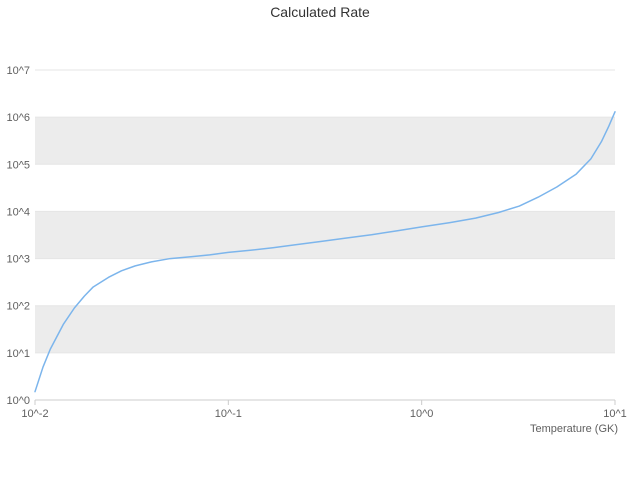  Describe the element at coordinates (18, 260) in the screenshot. I see `y-tick-label: 10^3` at that location.